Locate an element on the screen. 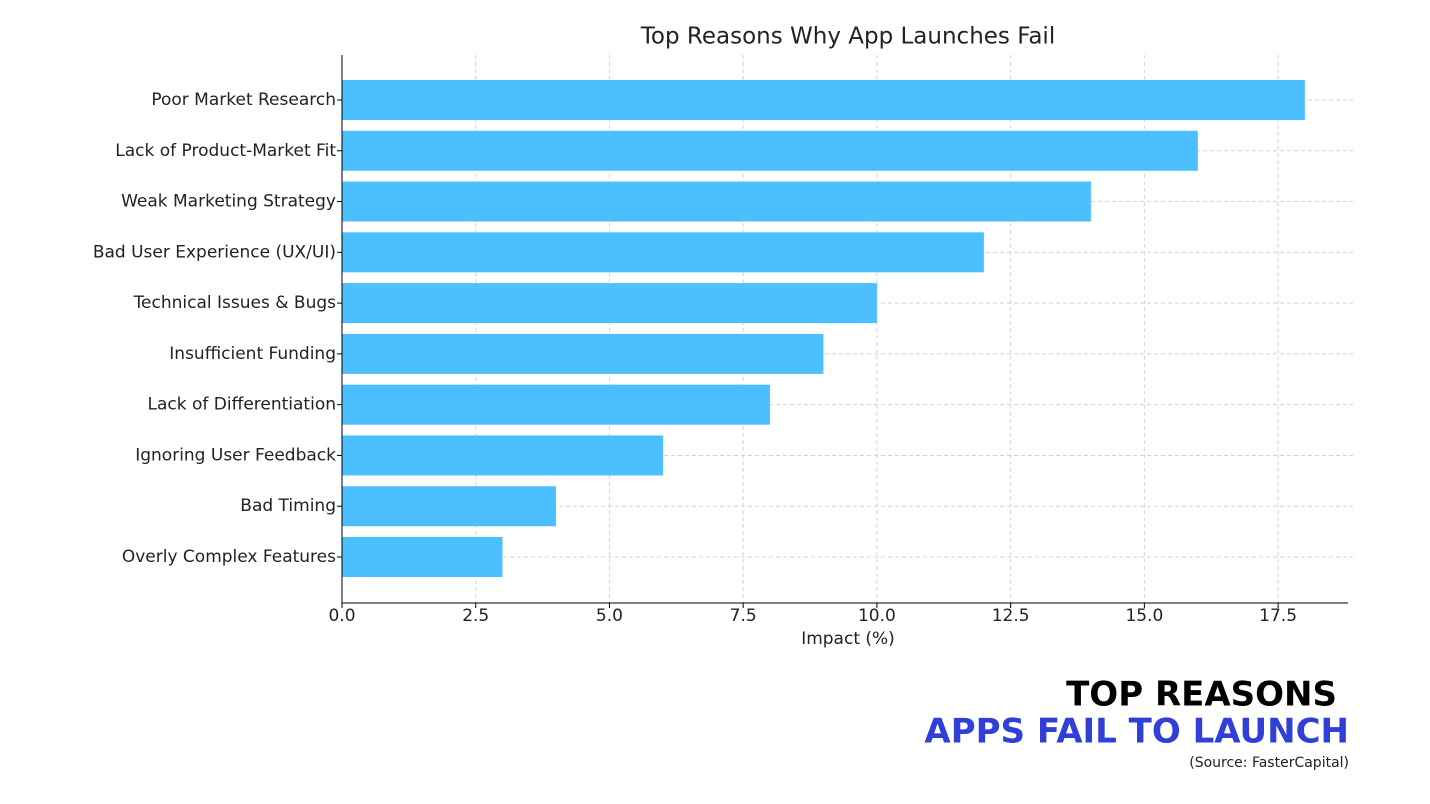 Image resolution: width=1430 pixels, height=804 pixels. caption-title: TOP REASONS is located at coordinates (1201, 695).